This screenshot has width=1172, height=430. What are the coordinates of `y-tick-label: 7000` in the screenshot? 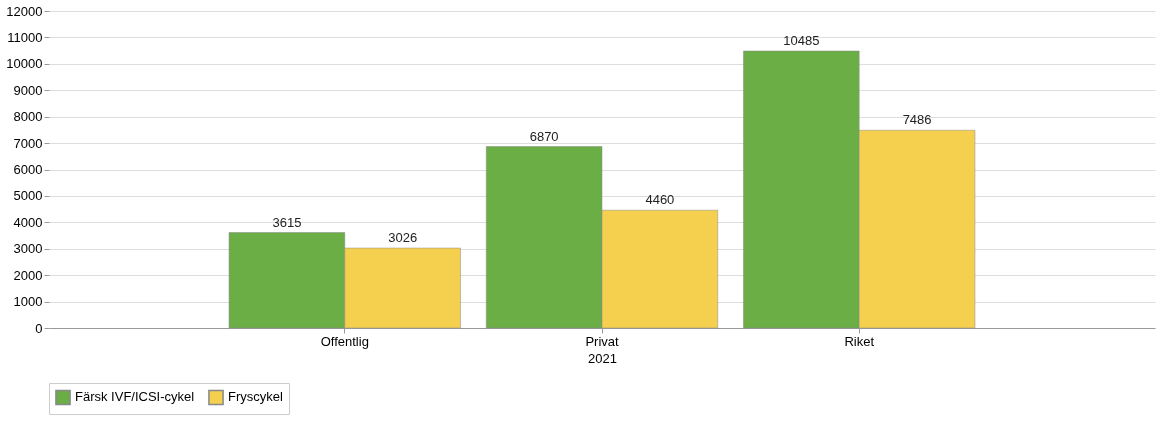 It's located at (28, 143).